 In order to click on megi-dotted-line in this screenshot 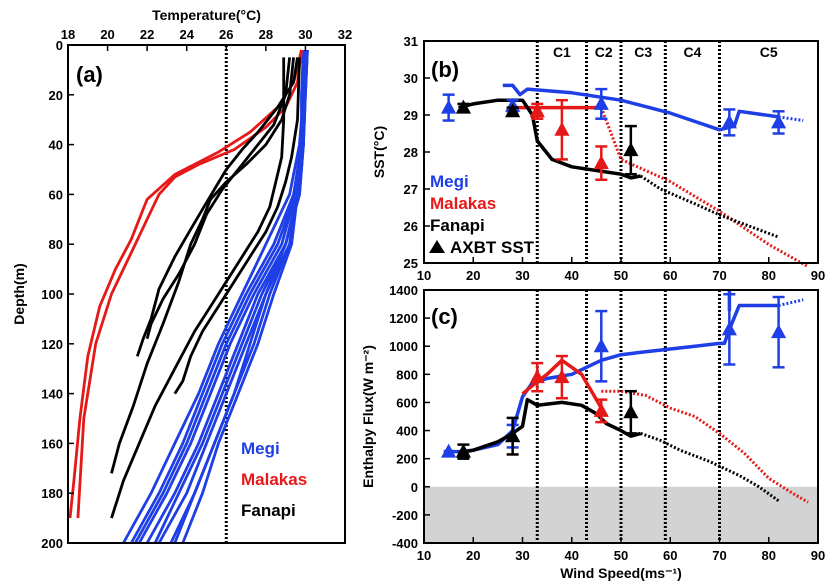, I will do `click(791, 302)`.